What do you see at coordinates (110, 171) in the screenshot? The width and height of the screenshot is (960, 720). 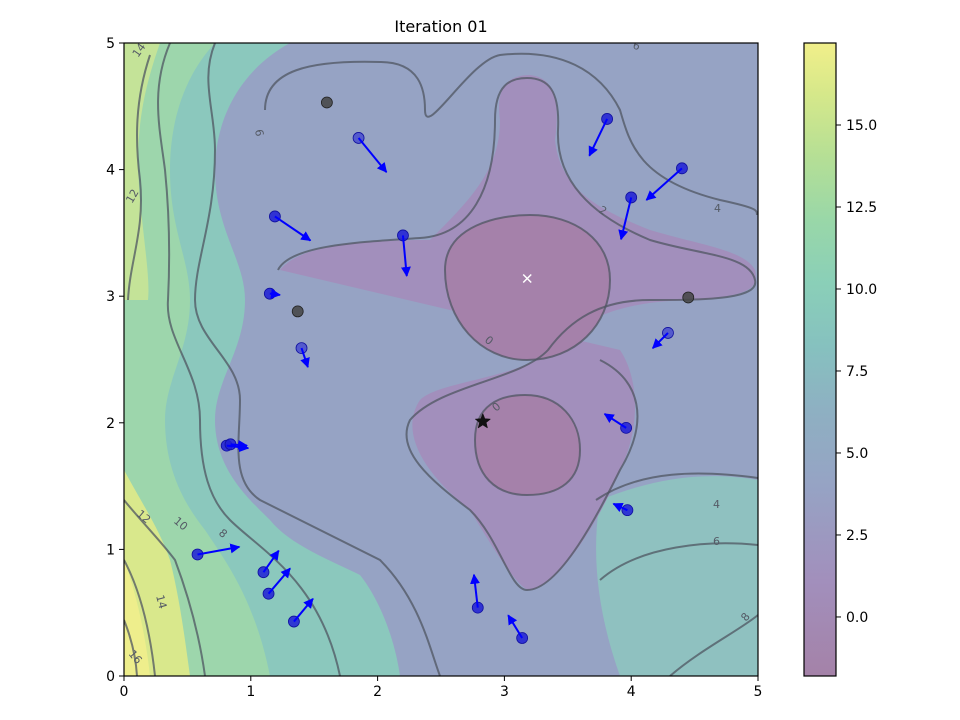 I see `y-tick-label: 4` at bounding box center [110, 171].